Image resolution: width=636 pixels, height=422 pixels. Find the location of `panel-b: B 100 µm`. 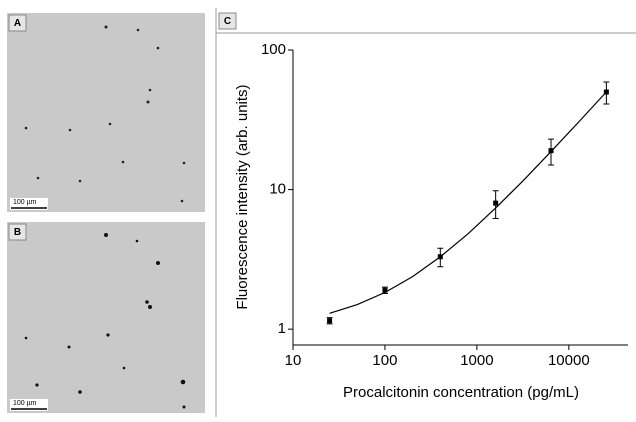

panel-b: B 100 µm is located at coordinates (106, 317).